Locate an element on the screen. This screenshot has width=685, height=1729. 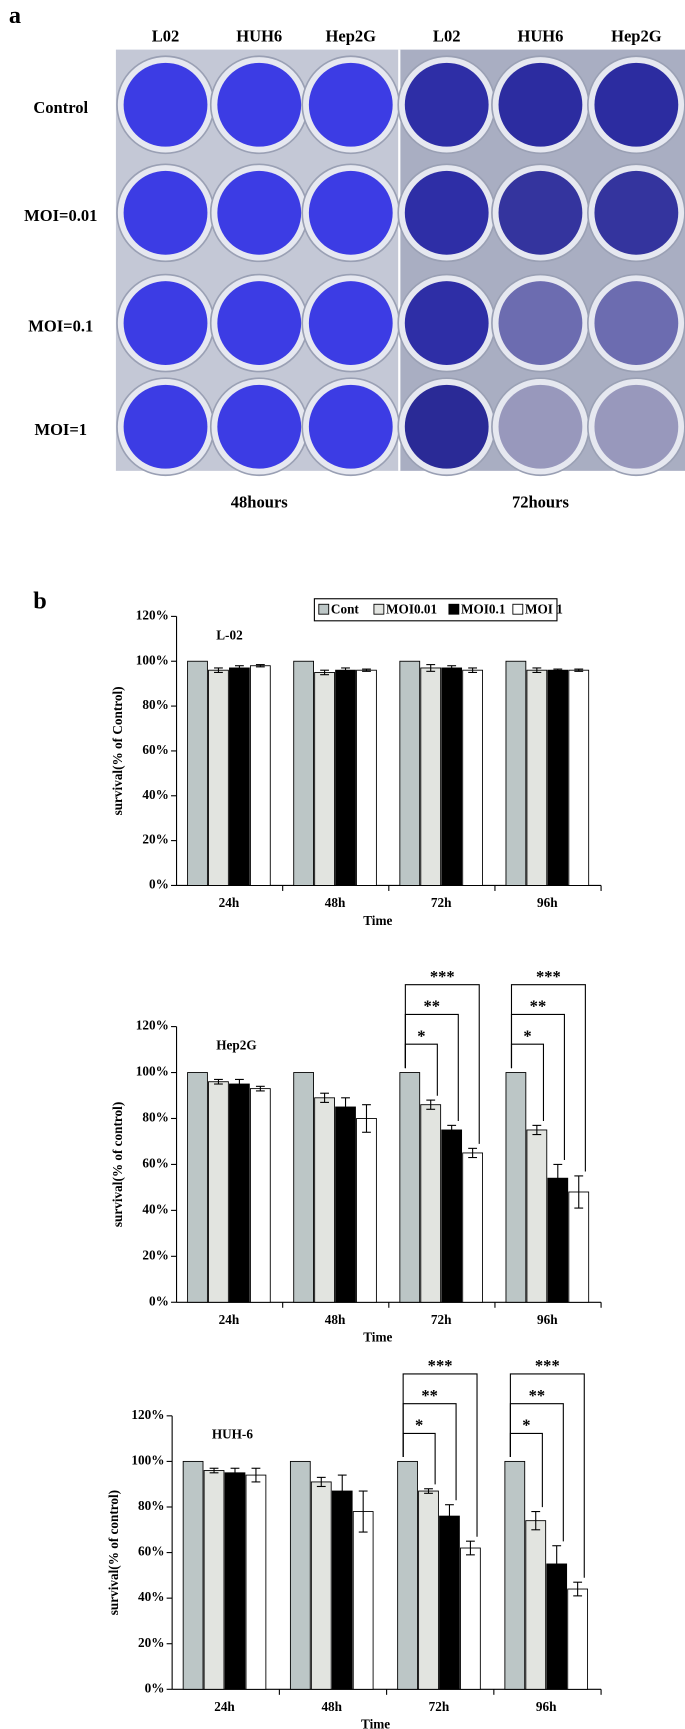
legend-label: MOI0.01 is located at coordinates (411, 608).